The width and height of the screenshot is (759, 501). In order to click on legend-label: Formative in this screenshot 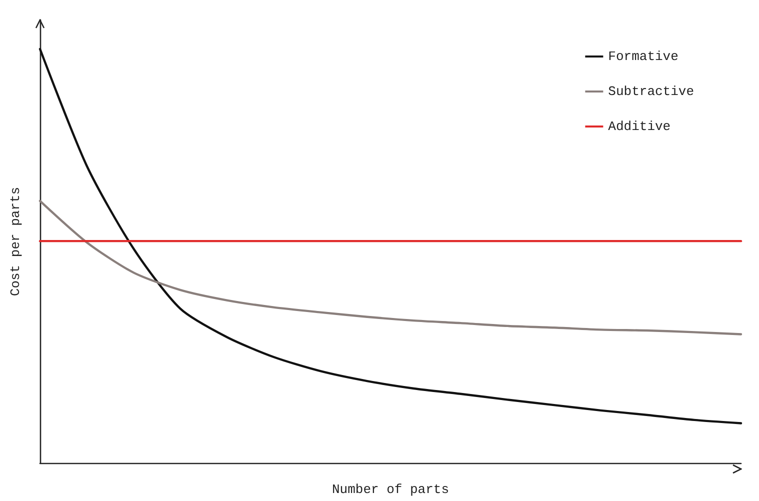, I will do `click(643, 56)`.